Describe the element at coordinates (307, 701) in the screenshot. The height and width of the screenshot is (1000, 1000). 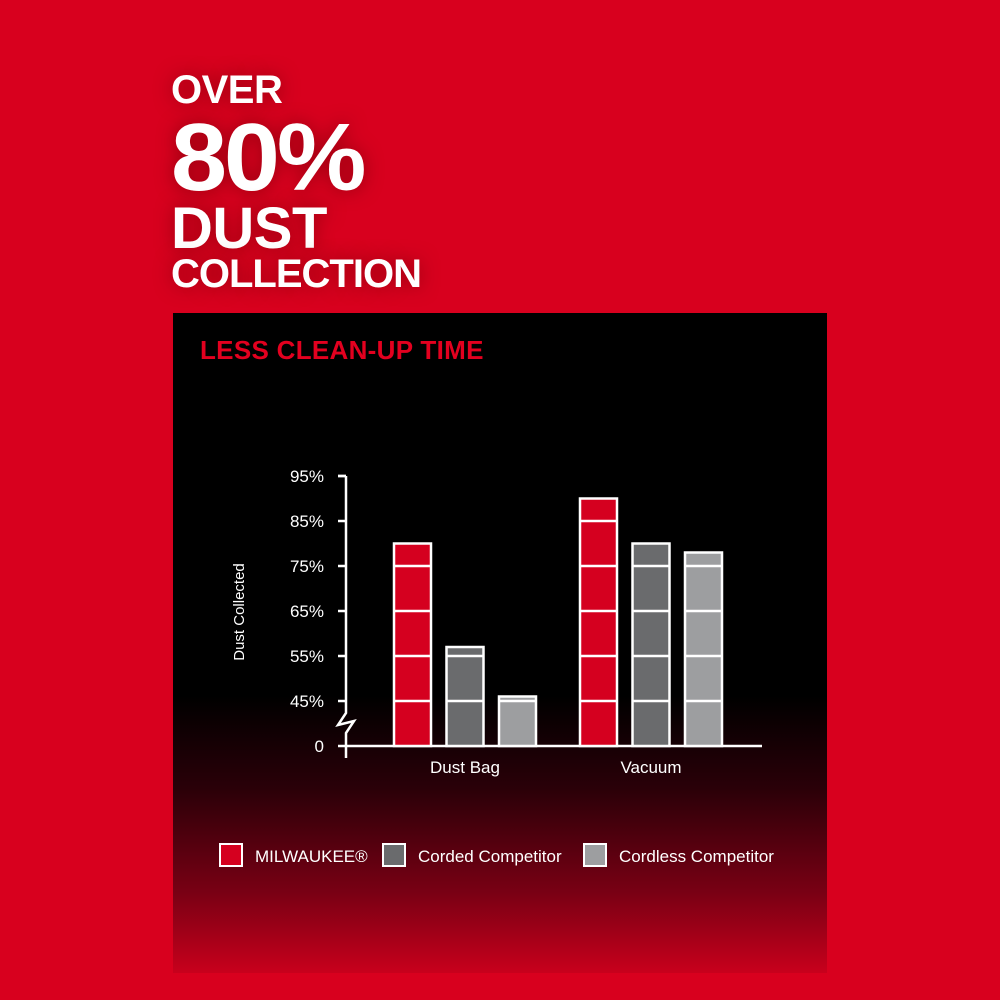
I see `y-tick-label: 45%` at that location.